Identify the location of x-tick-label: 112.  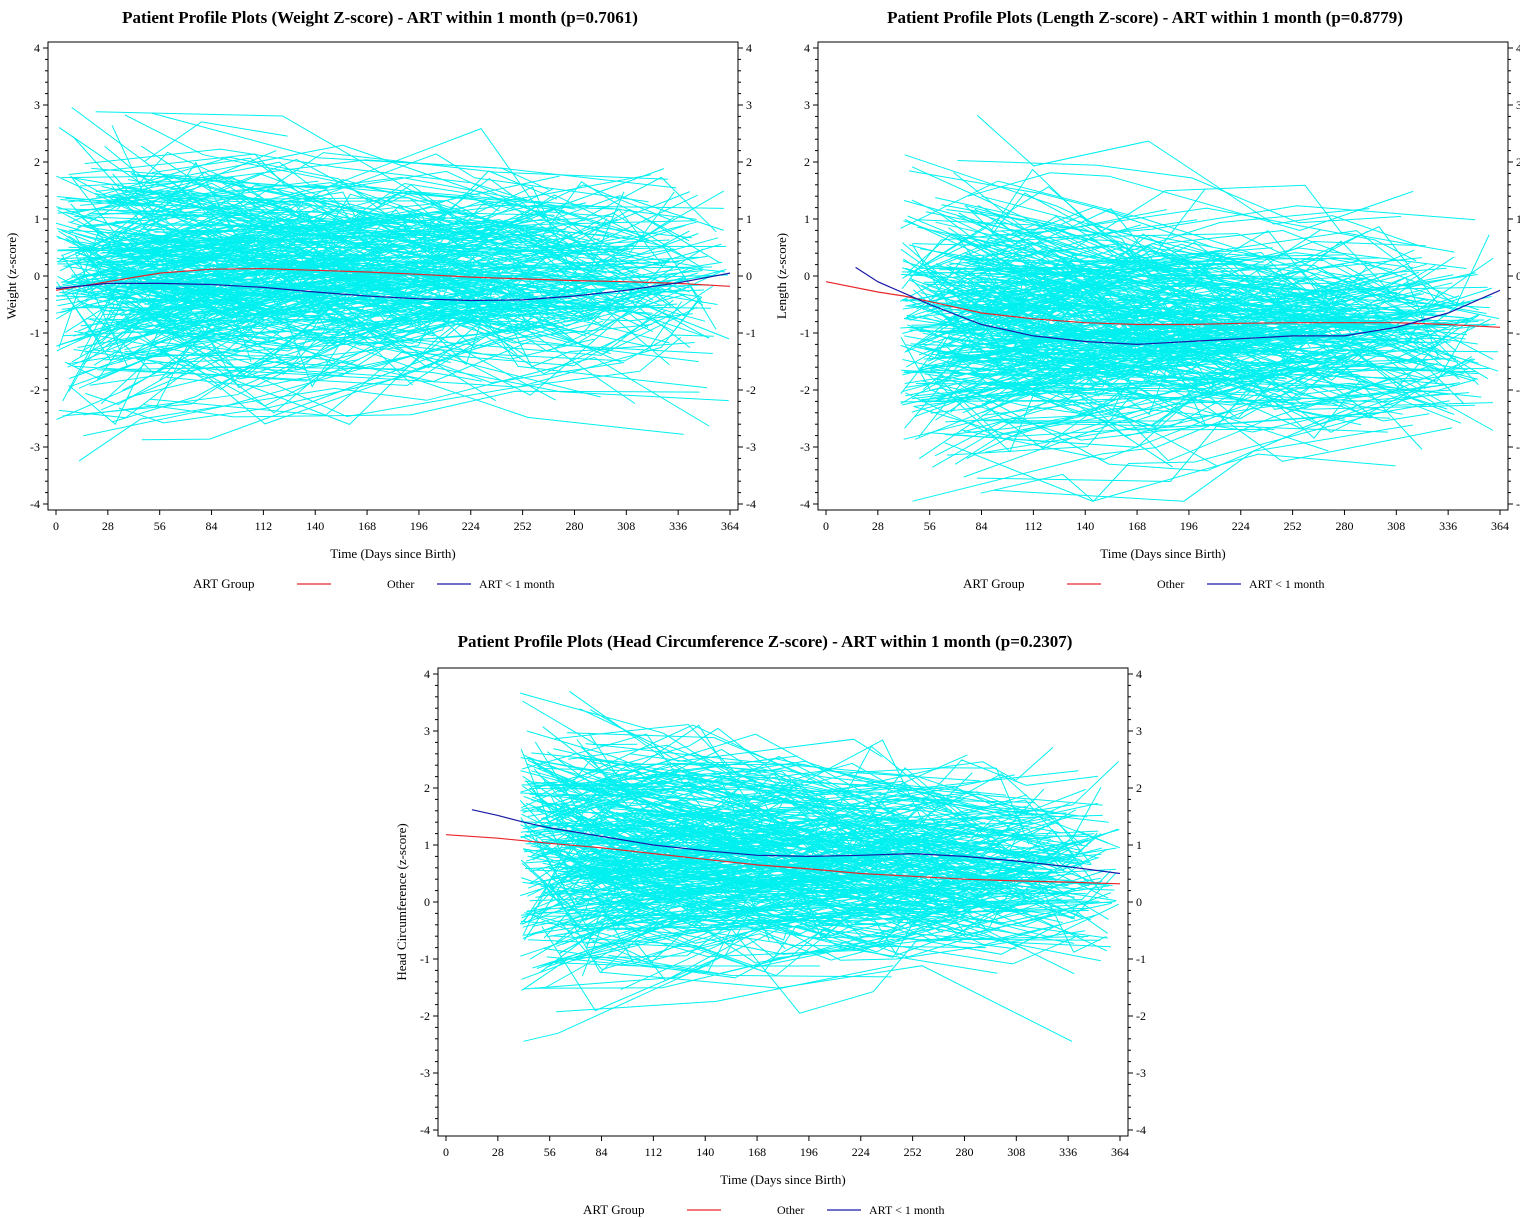
(1034, 526).